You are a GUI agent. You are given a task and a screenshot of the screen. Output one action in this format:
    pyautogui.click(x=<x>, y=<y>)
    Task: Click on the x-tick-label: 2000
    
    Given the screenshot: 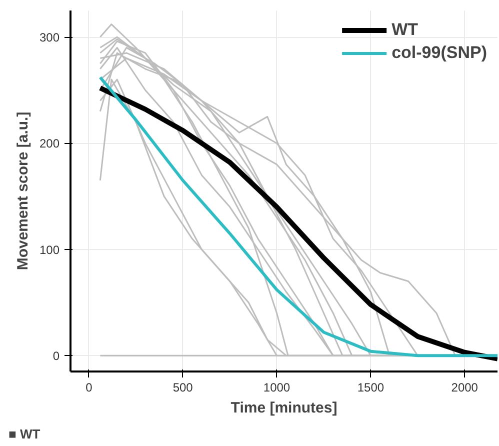 What is the action you would take?
    pyautogui.click(x=464, y=387)
    